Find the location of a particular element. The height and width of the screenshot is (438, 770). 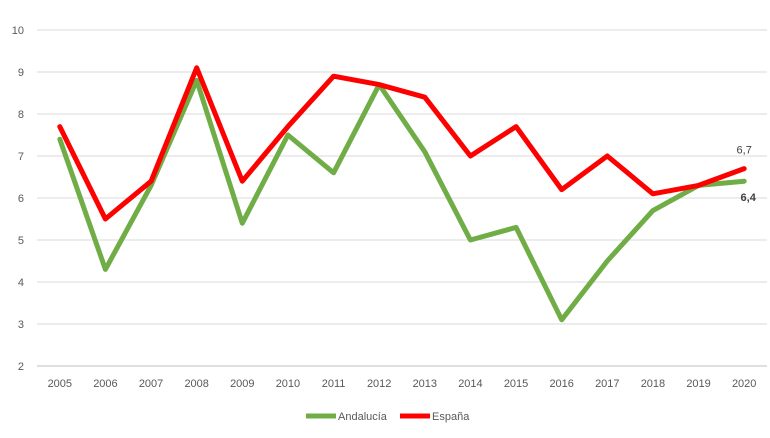

x-tick-label: 2010 is located at coordinates (288, 384).